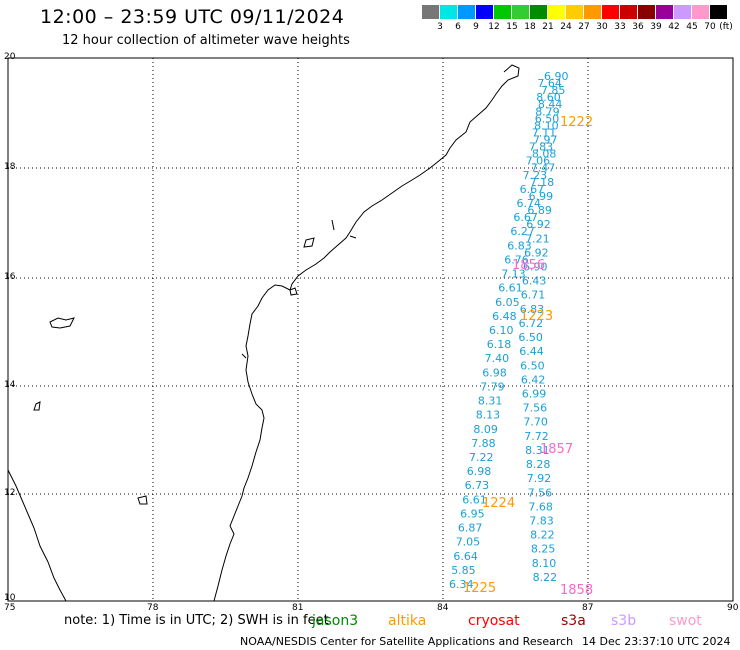  What do you see at coordinates (540, 506) in the screenshot?
I see `wave-height-value: 7.68` at bounding box center [540, 506].